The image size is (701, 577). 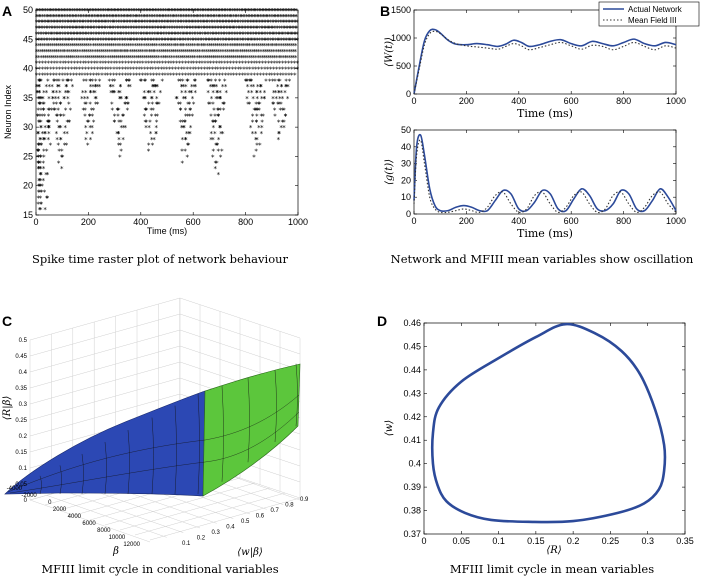 What do you see at coordinates (545, 113) in the screenshot?
I see `panel-b-top-xlabel: Time (ms)` at bounding box center [545, 113].